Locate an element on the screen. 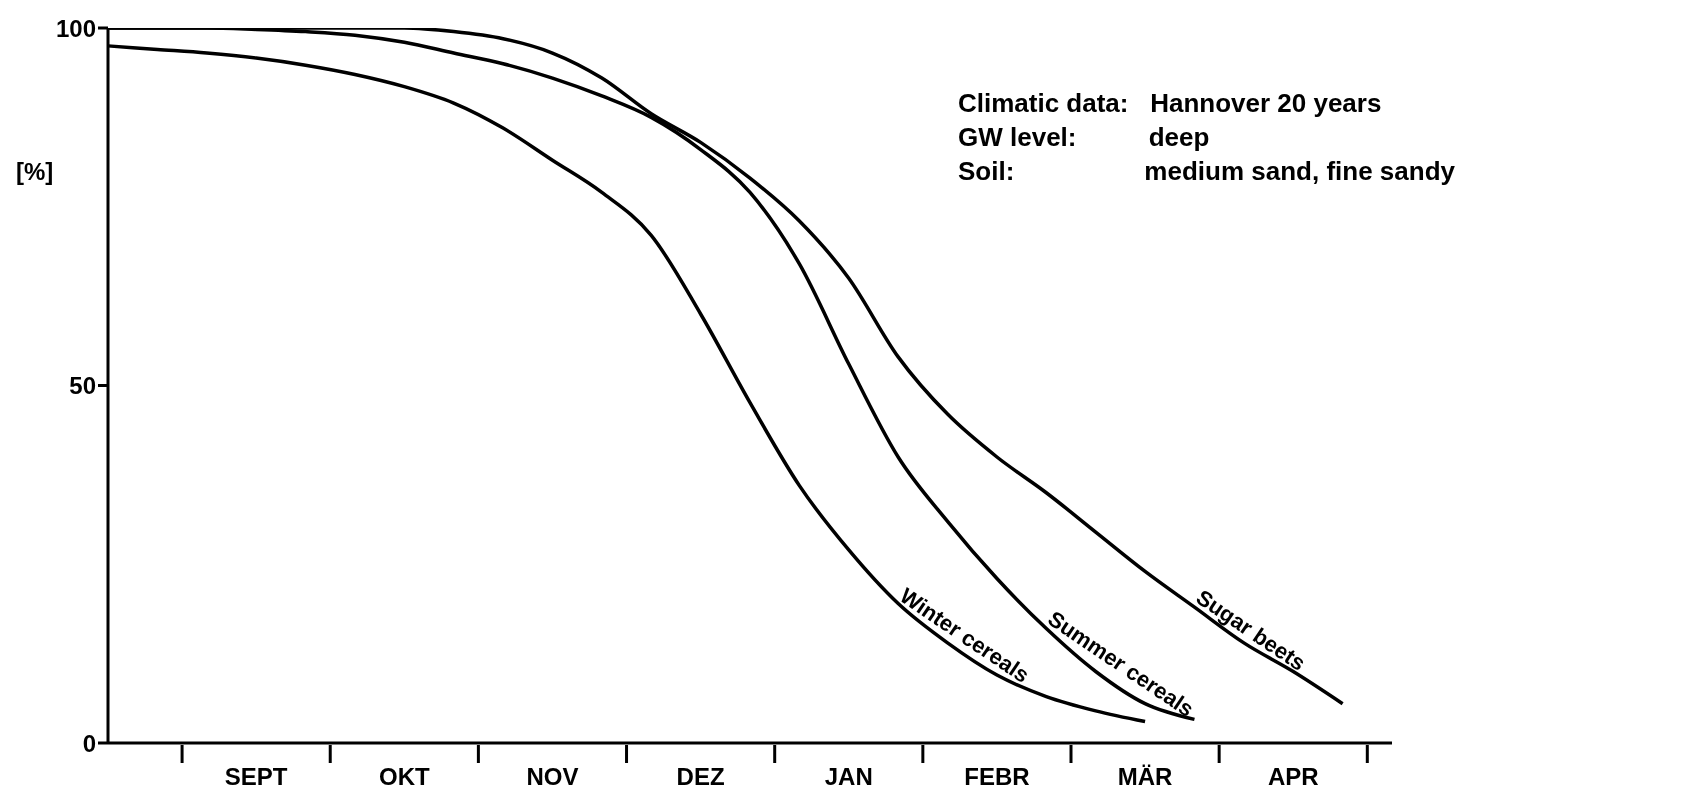 Image resolution: width=1690 pixels, height=811 pixels. x-tick-label: JAN is located at coordinates (848, 776).